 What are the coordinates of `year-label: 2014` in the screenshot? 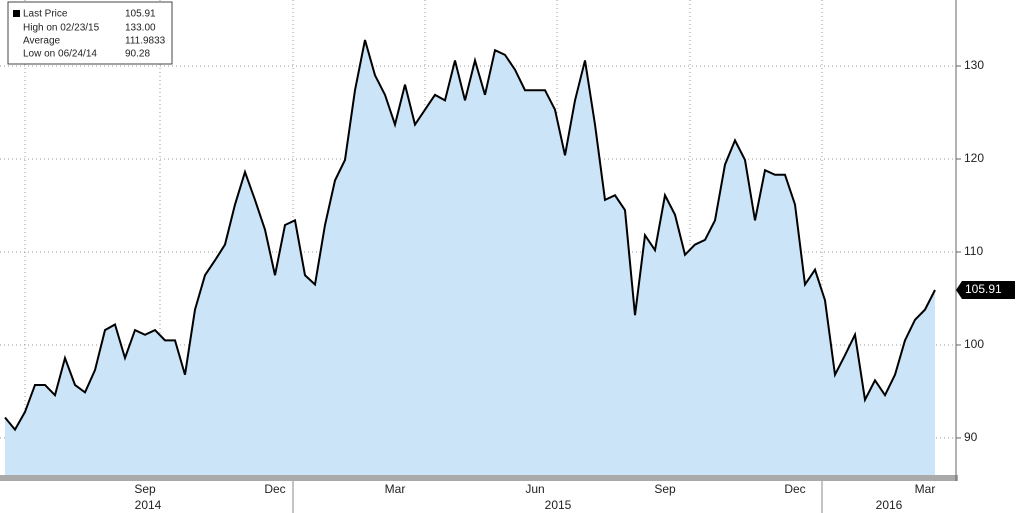 It's located at (148, 505).